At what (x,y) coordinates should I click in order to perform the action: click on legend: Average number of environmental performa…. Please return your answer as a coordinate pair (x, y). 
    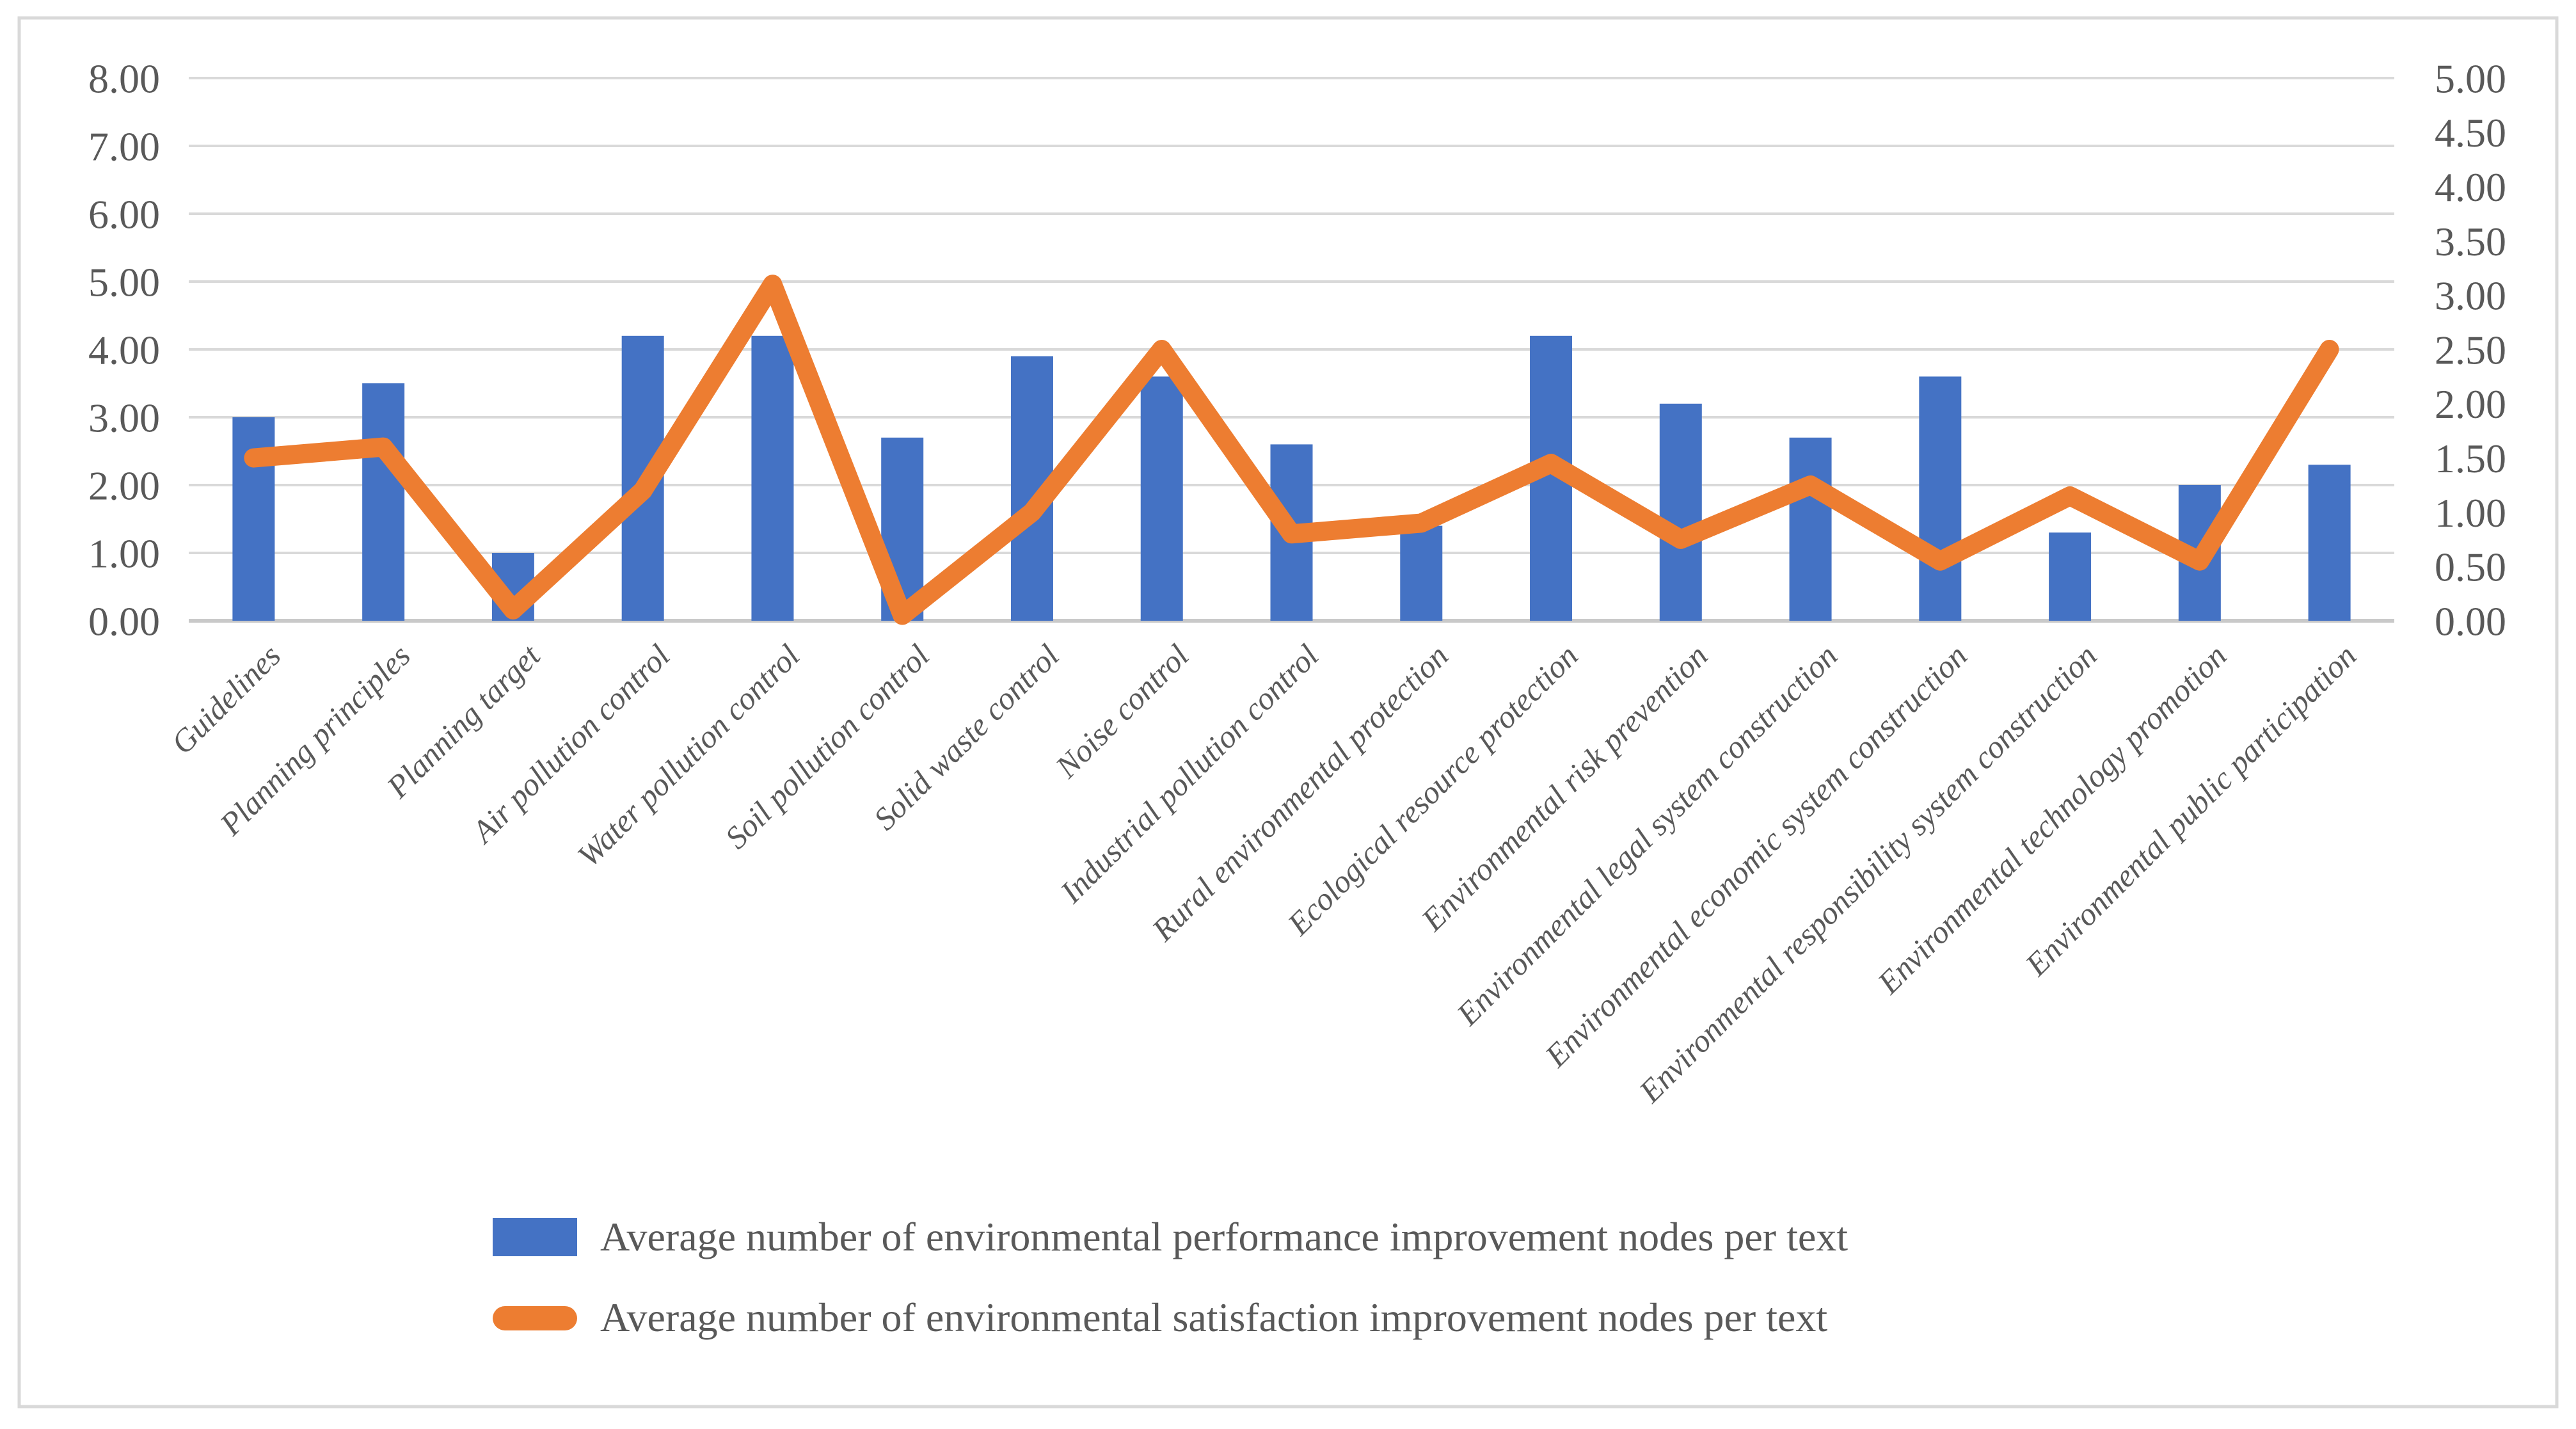
    Looking at the image, I should click on (1388, 1277).